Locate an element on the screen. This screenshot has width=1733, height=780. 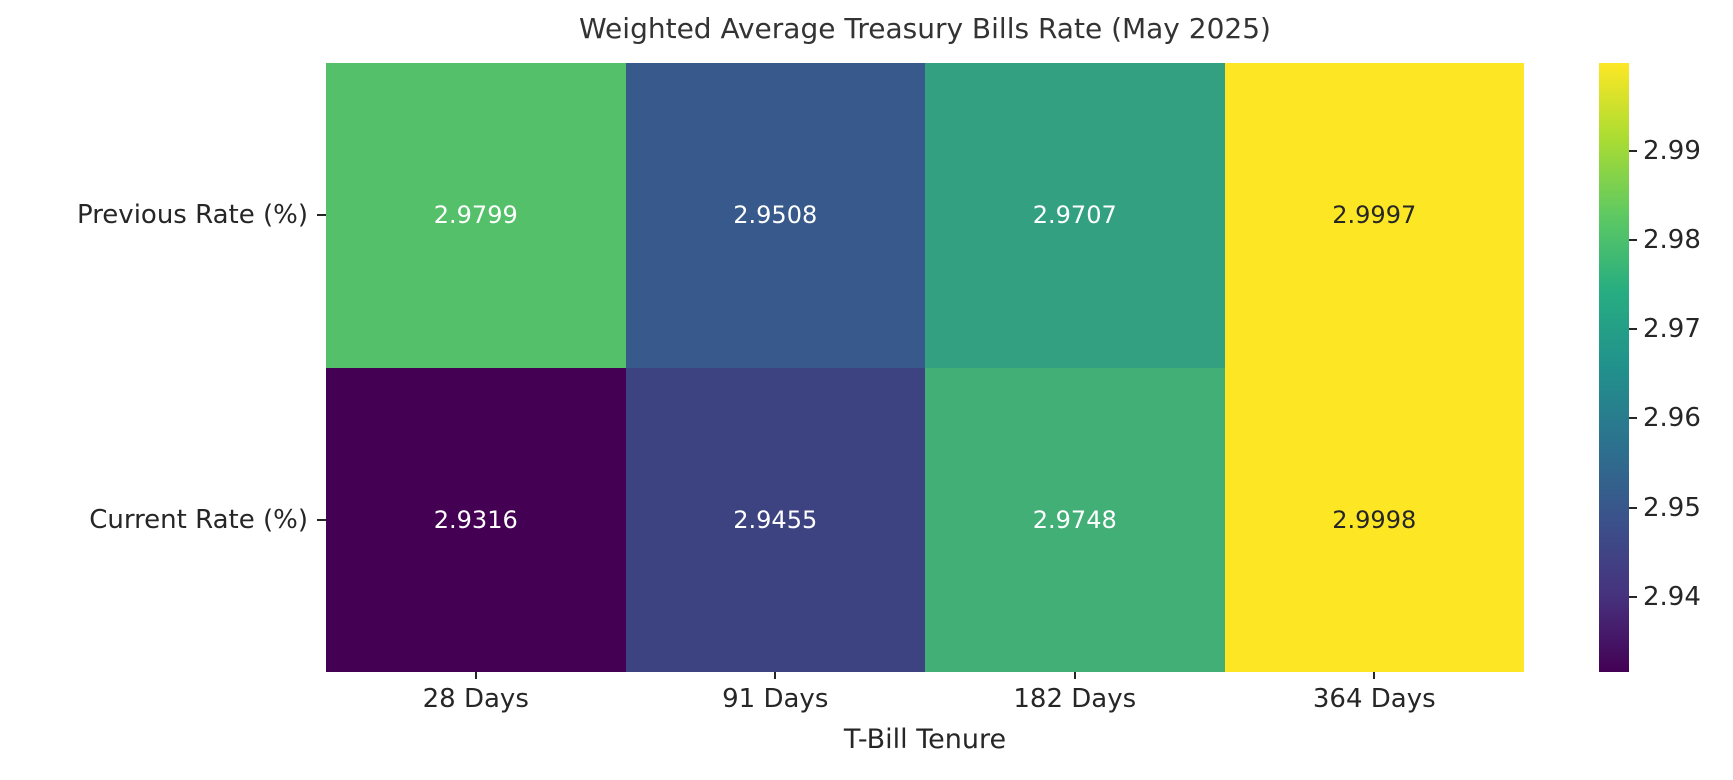
heatmap-cell: 2.9997 is located at coordinates (1374, 215).